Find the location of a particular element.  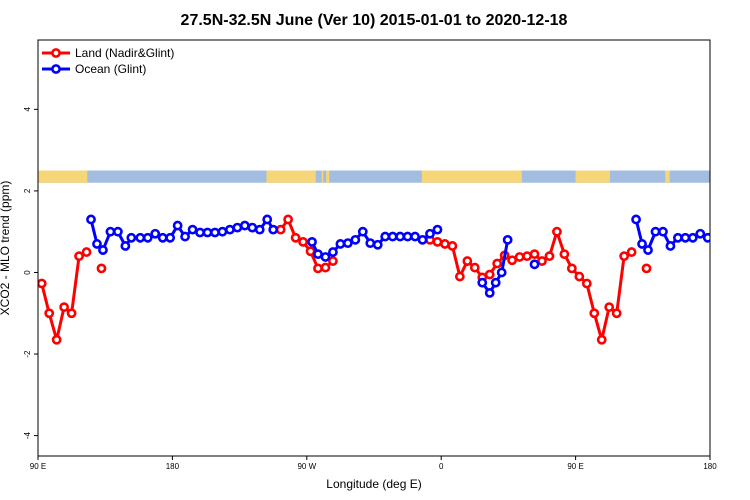

y-axis-label: XCO2 - MLO trend (ppm) is located at coordinates (6, 248).